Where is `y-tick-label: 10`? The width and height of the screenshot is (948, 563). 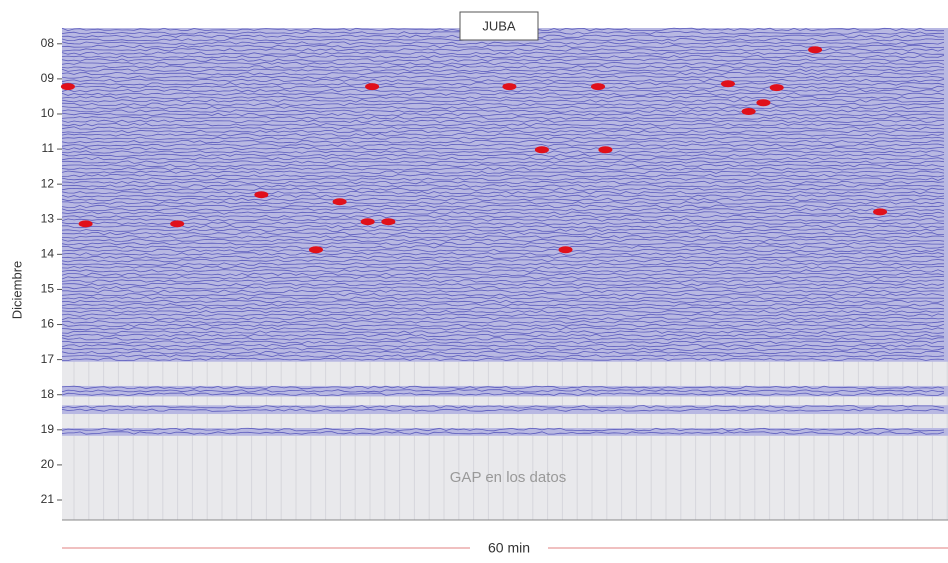 y-tick-label: 10 is located at coordinates (48, 113).